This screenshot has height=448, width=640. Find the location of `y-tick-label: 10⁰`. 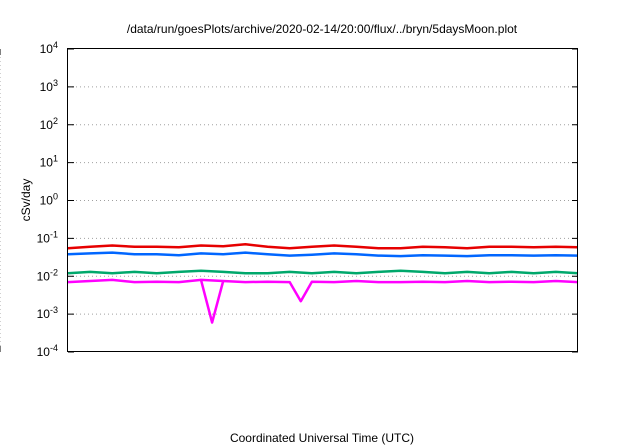

y-tick-label: 10⁰ is located at coordinates (49, 200).